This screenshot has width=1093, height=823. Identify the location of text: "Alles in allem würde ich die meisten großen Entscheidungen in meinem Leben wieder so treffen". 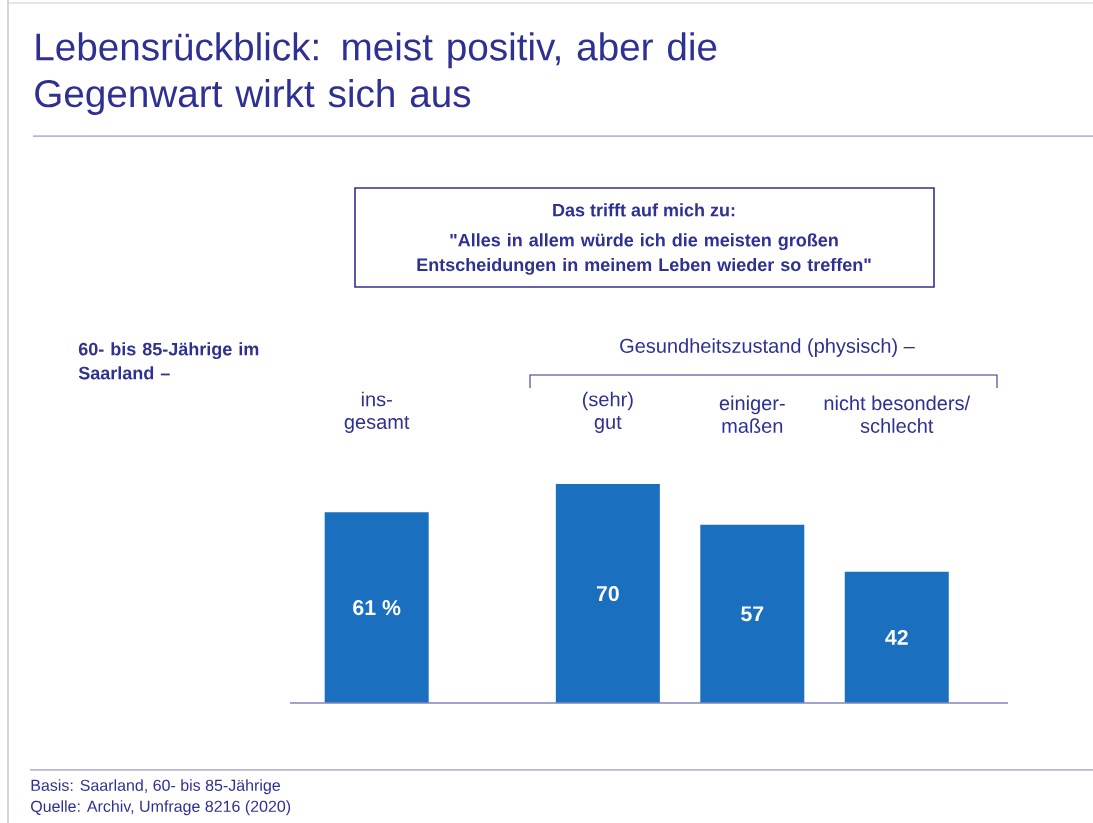
(644, 254).